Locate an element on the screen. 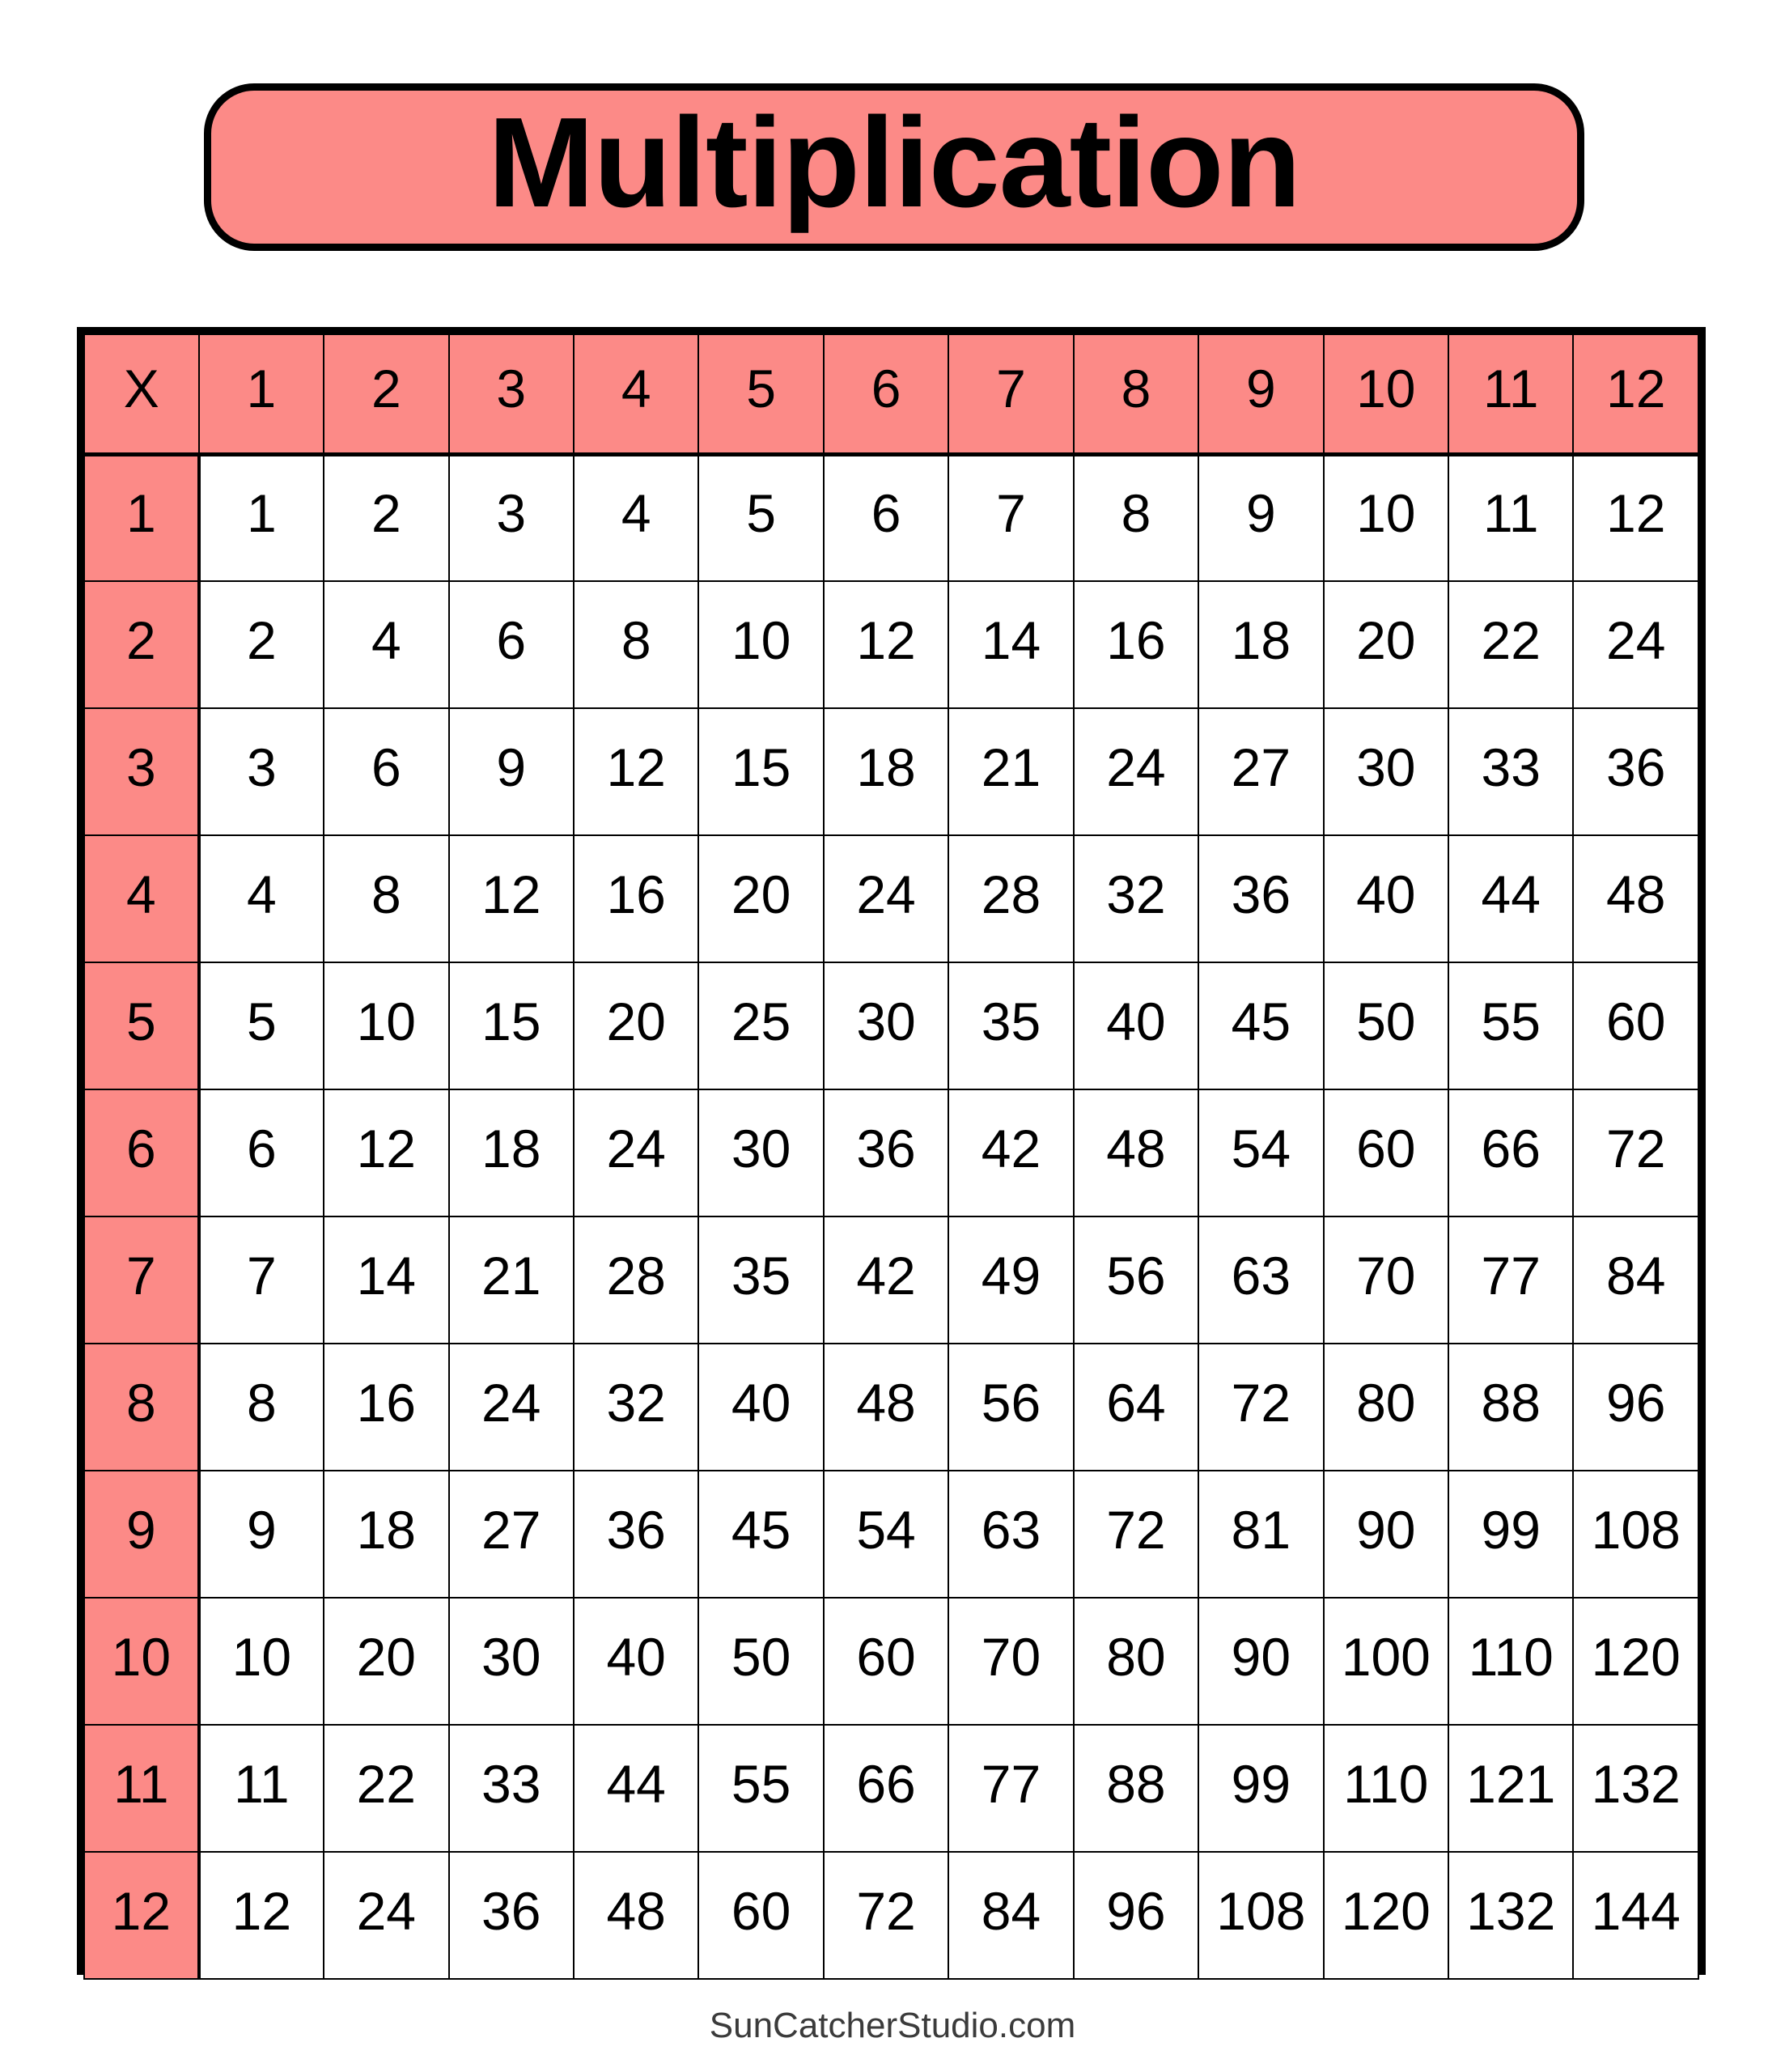 This screenshot has height=2072, width=1785. cell-3-7: 21 is located at coordinates (1011, 771).